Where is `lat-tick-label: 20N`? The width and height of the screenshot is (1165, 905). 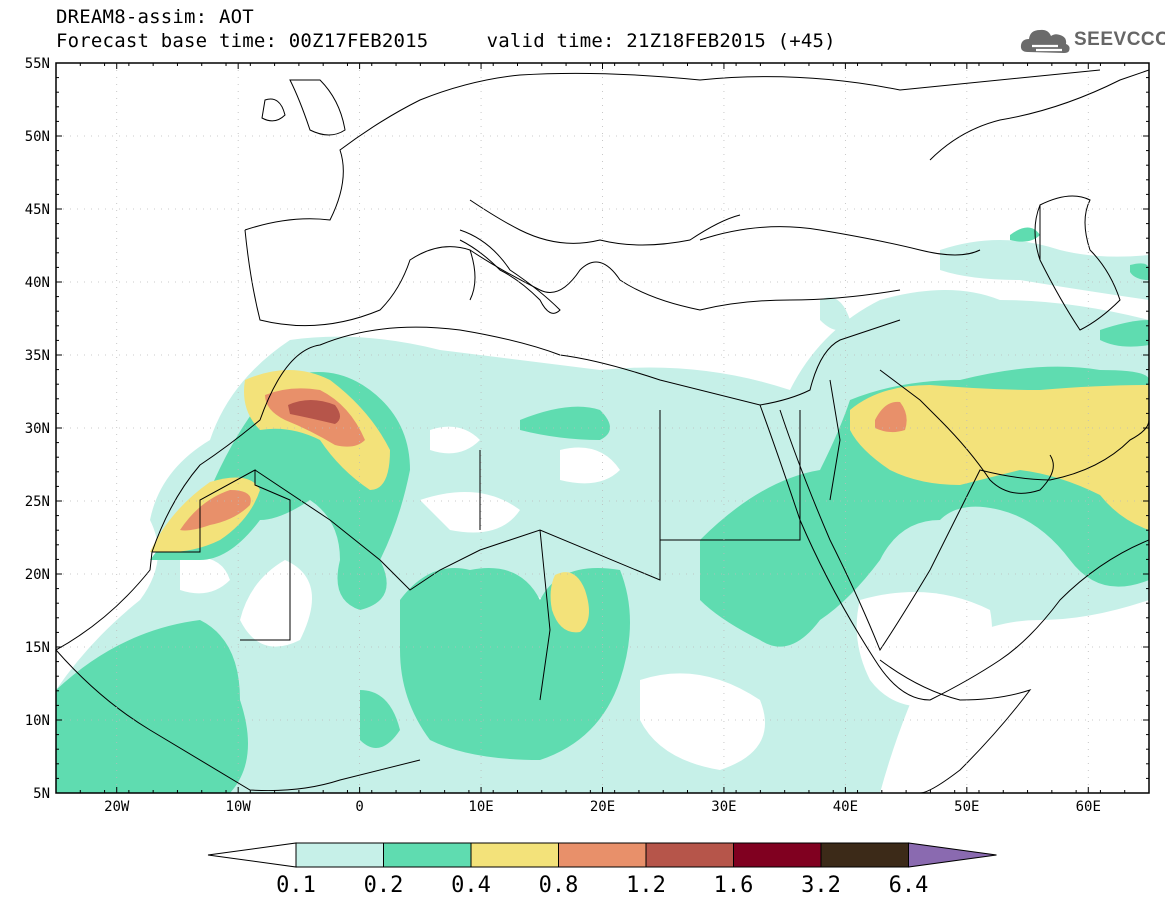
lat-tick-label: 20N is located at coordinates (37, 575).